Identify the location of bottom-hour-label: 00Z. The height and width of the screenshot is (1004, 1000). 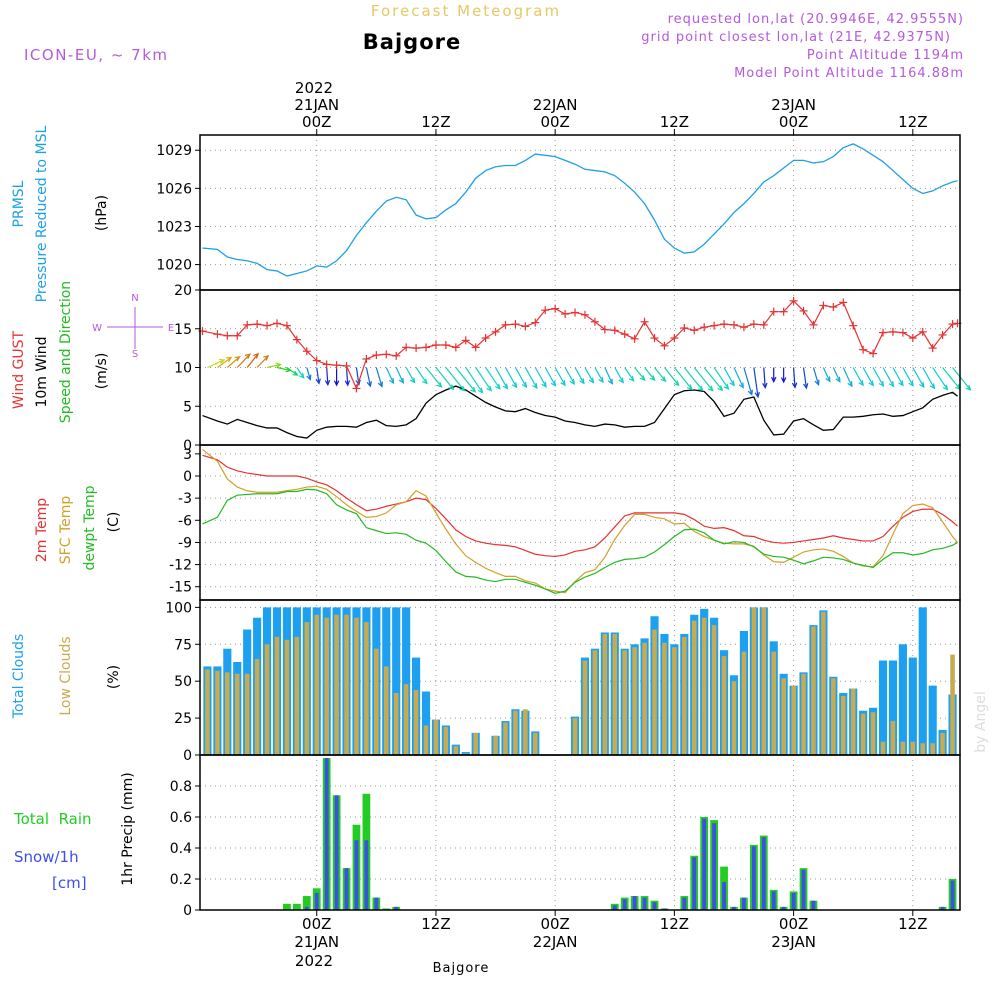
(793, 924).